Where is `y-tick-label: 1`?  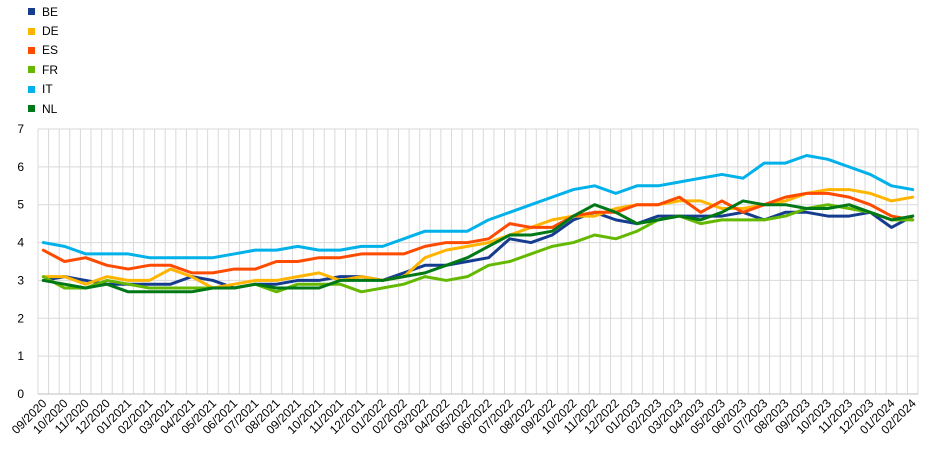 y-tick-label: 1 is located at coordinates (20, 356).